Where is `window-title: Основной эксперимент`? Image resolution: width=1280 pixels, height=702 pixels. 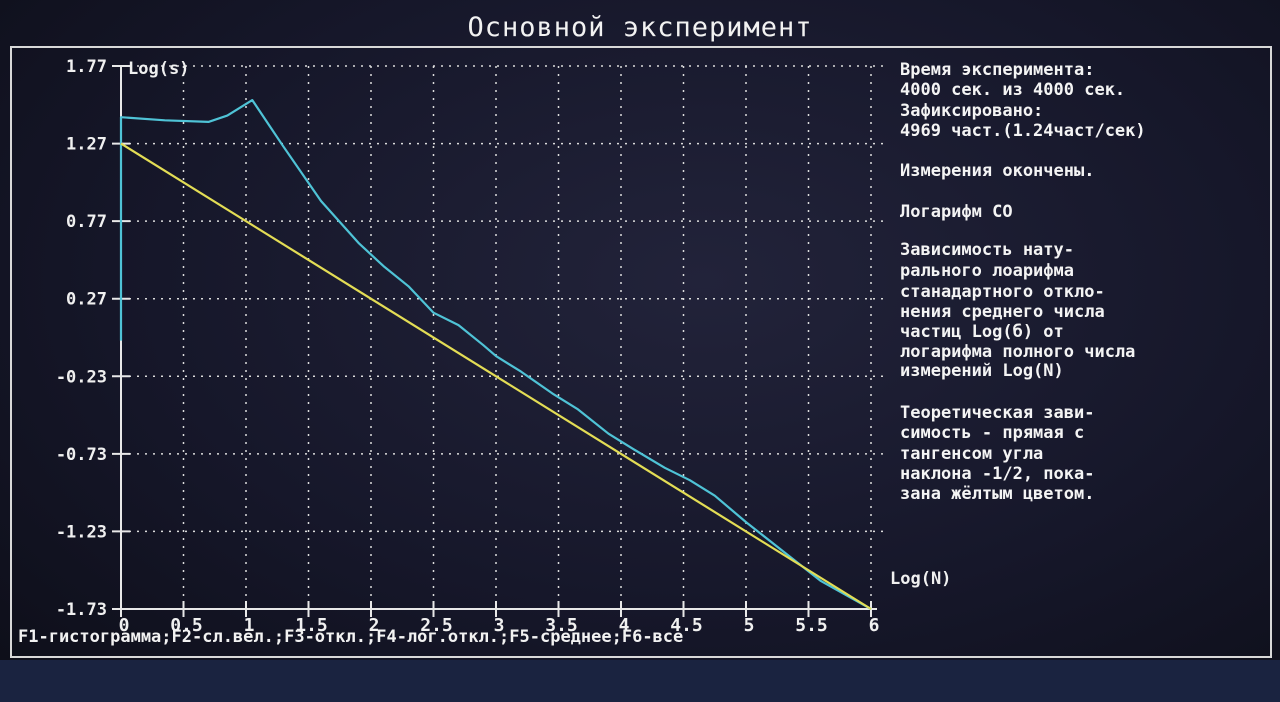 window-title: Основной эксперимент is located at coordinates (640, 27).